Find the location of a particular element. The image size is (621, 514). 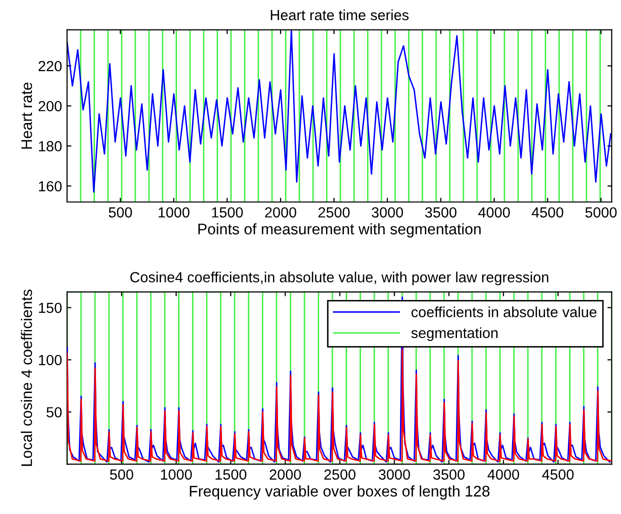

y-tick-label: 160 is located at coordinates (50, 186).